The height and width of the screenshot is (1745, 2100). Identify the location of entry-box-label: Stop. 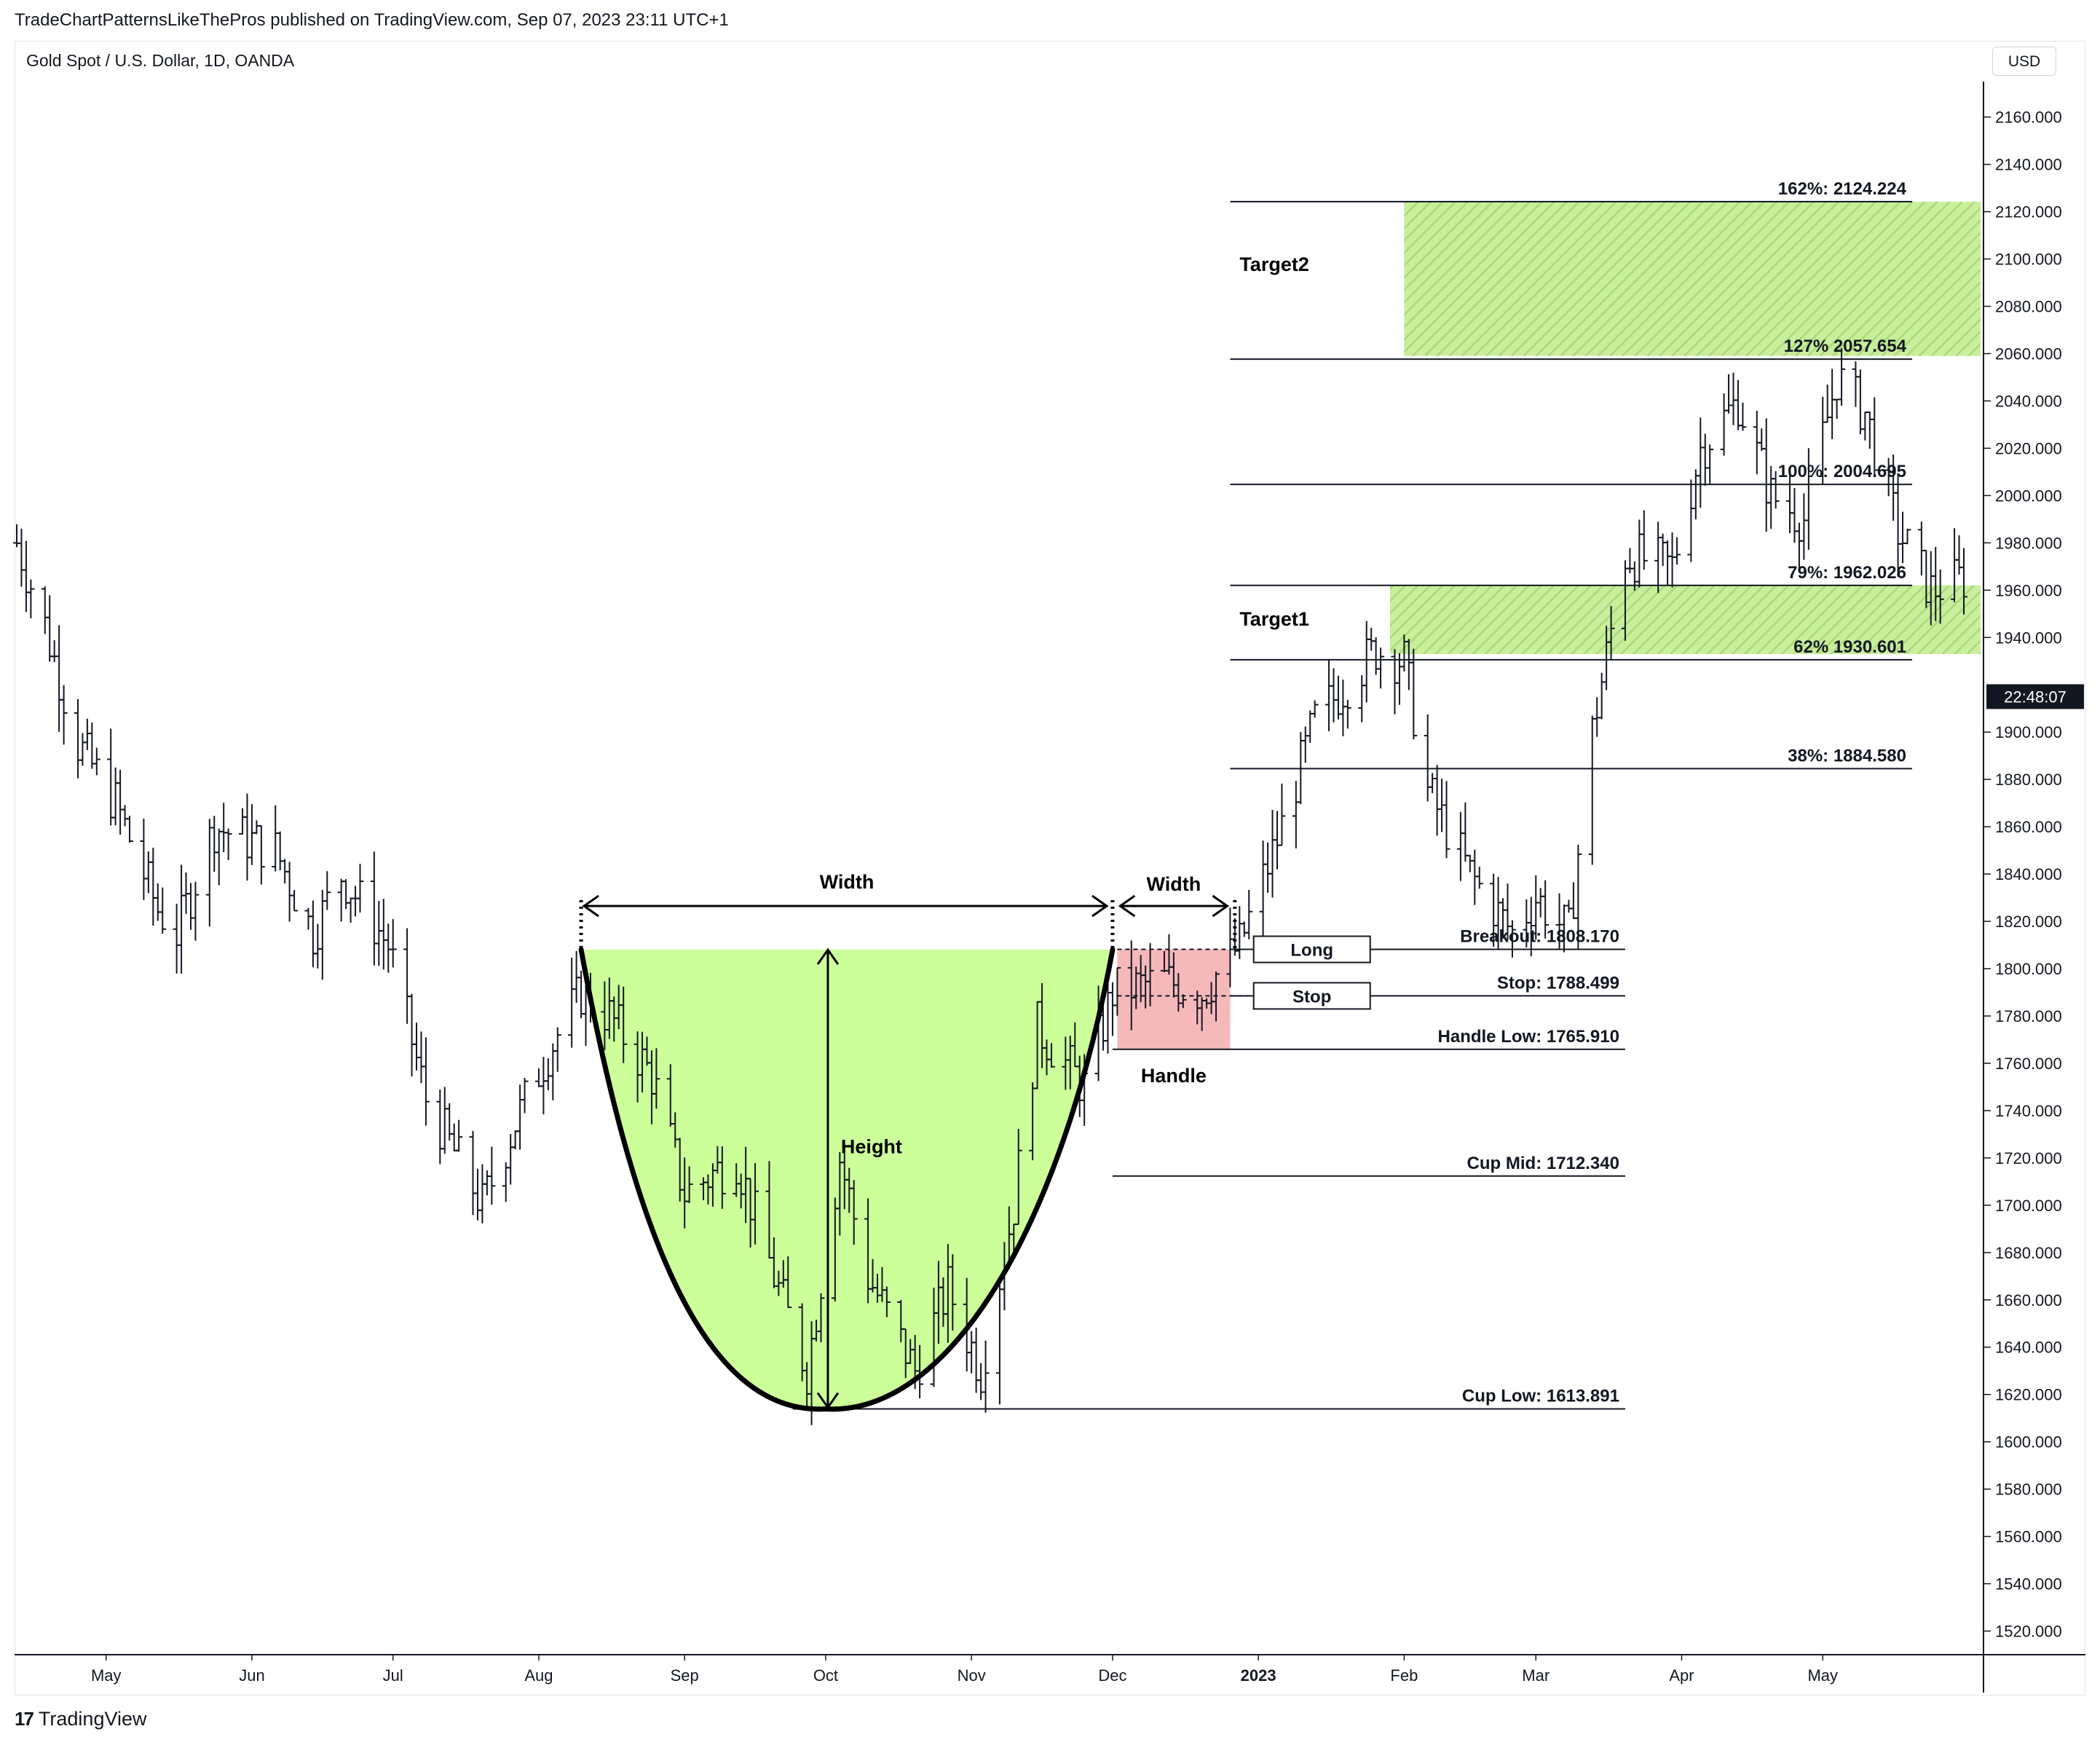
(1311, 997).